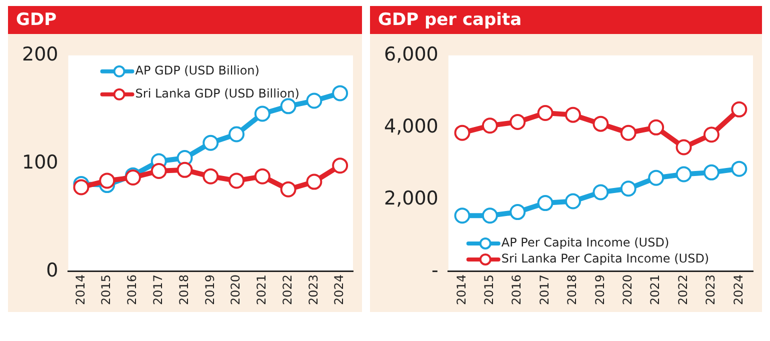 The height and width of the screenshot is (341, 770). I want to click on y-tick-label: 2,000, so click(411, 198).